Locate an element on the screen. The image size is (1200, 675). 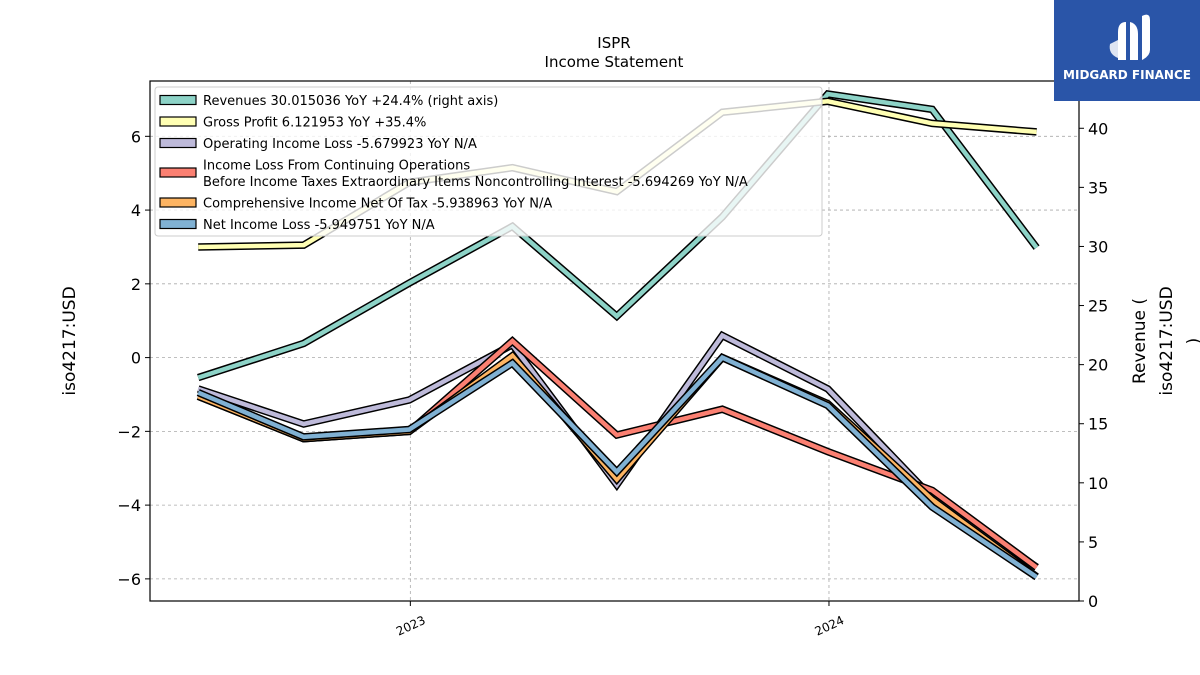
right-axis-label-line: iso4217:USD is located at coordinates (1167, 340).